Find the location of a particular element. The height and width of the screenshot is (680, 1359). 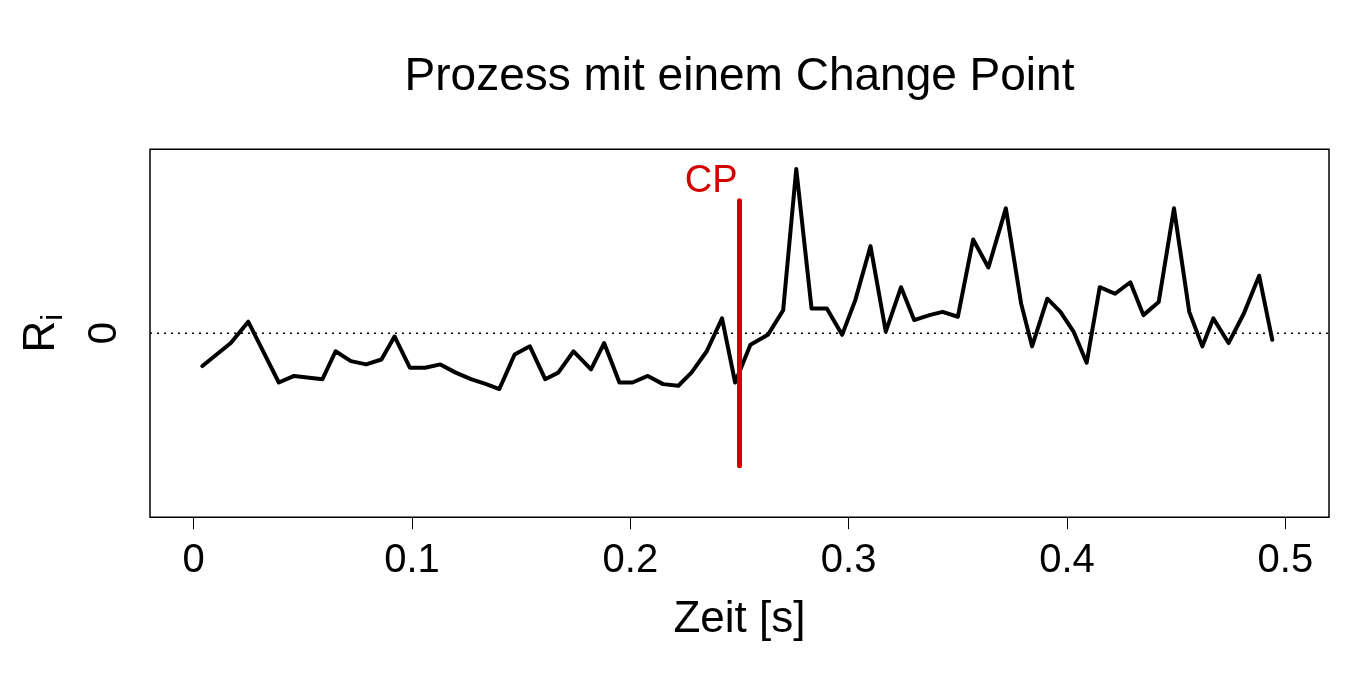

x-tick-label: 0.4 is located at coordinates (1067, 558).